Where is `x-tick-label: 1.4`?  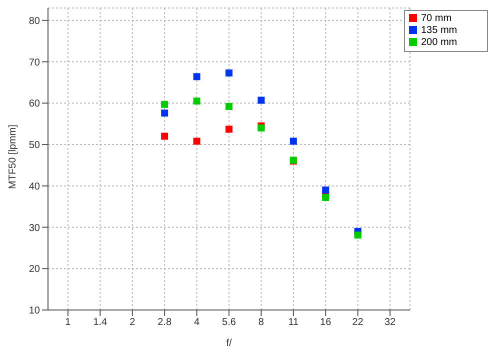 x-tick-label: 1.4 is located at coordinates (100, 322).